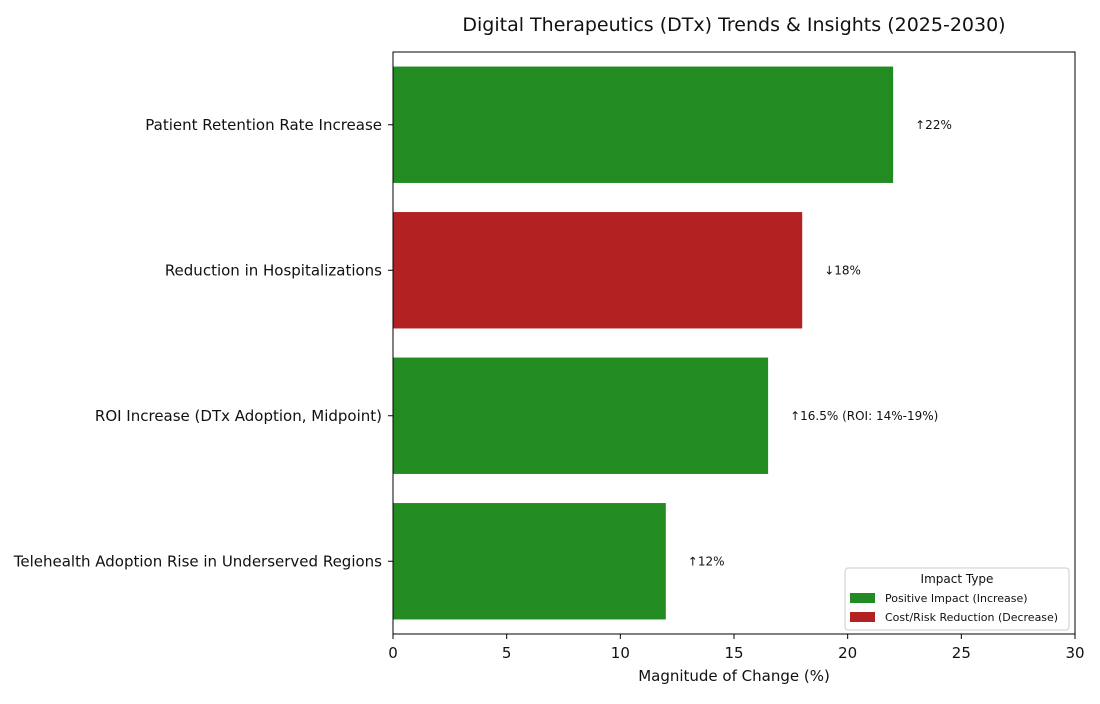 The height and width of the screenshot is (704, 1100). Describe the element at coordinates (862, 598) in the screenshot. I see `legend-swatch-positive` at that location.